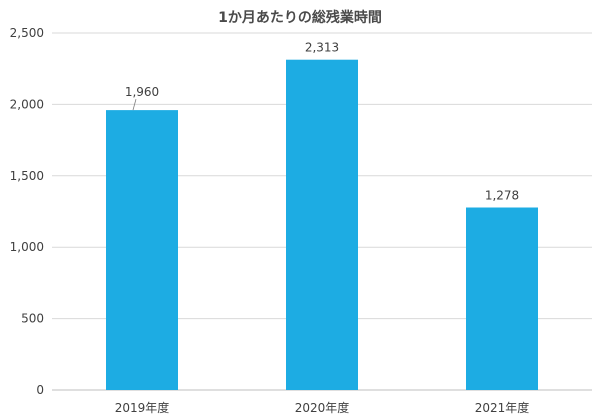  Describe the element at coordinates (27, 176) in the screenshot. I see `y-tick-label: 1,500` at that location.